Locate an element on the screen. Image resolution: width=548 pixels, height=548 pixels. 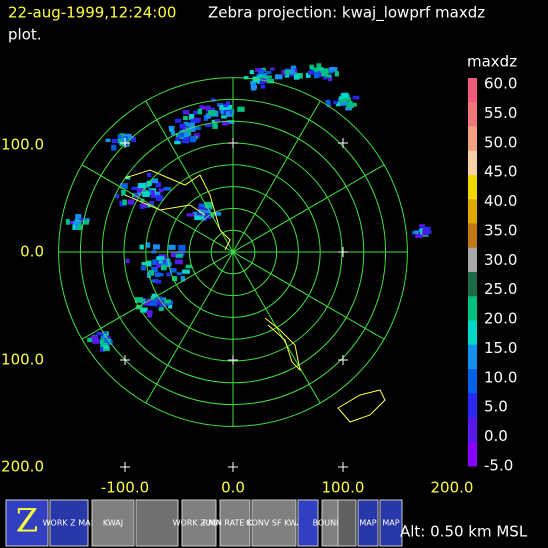
toolbar-button: Z is located at coordinates (27, 523).